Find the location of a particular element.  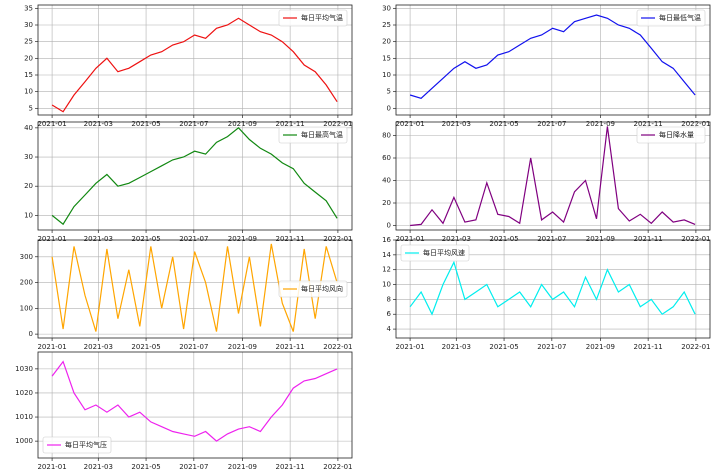

y-tick-label: 4 is located at coordinates (389, 329).